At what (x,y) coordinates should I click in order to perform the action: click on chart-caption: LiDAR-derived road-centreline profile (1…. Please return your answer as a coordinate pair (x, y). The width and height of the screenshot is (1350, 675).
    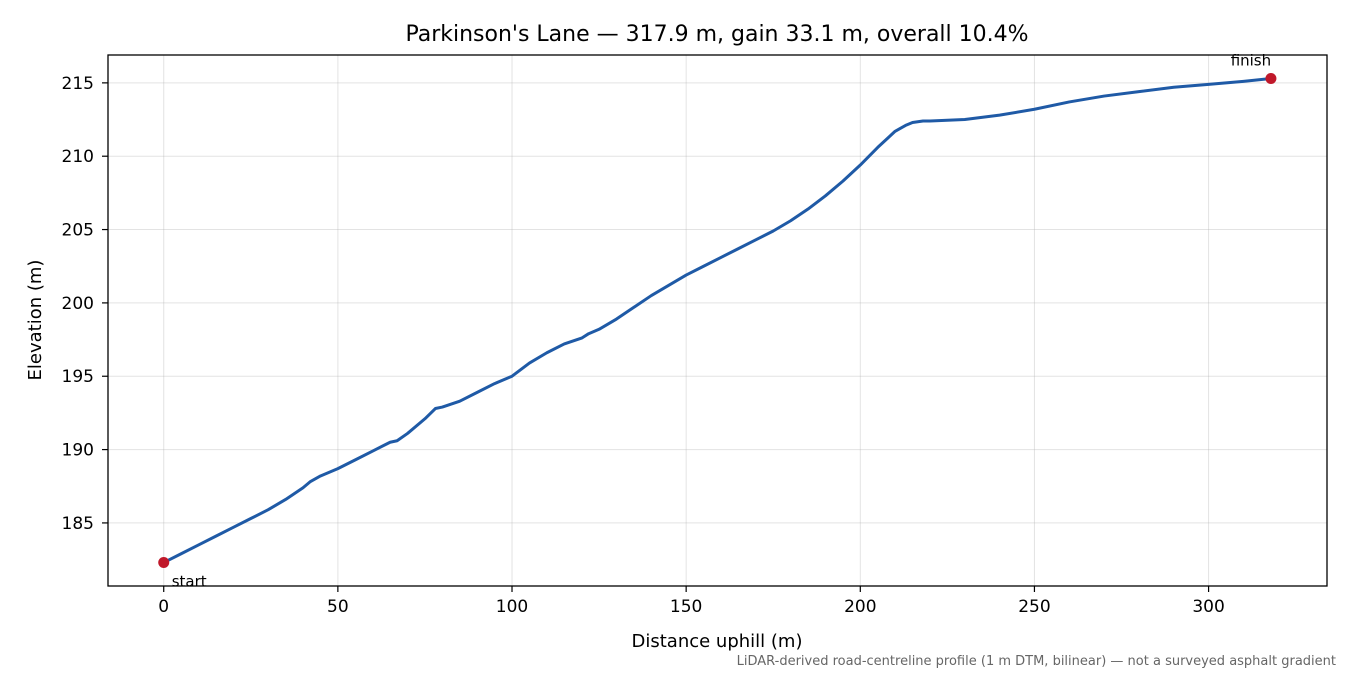
    Looking at the image, I should click on (1036, 661).